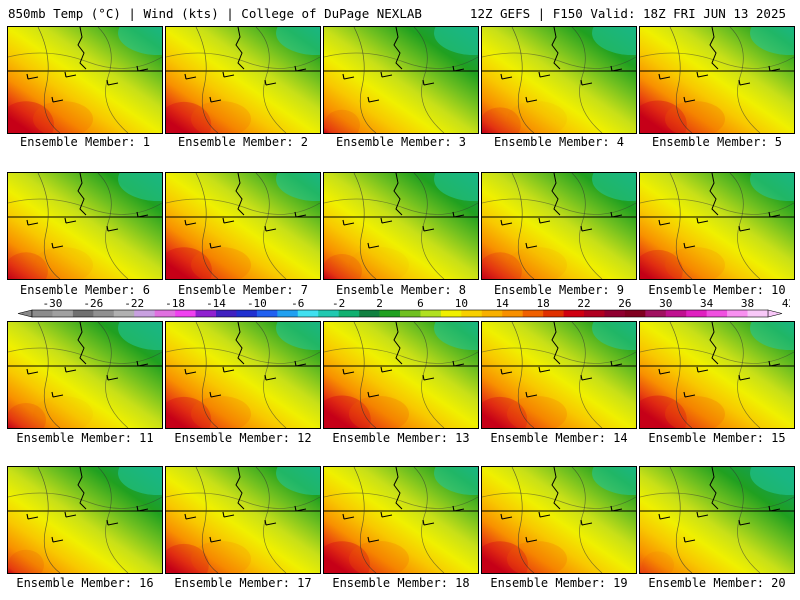 This screenshot has width=800, height=600. I want to click on colorbar-tick-label: -22, so click(134, 304).